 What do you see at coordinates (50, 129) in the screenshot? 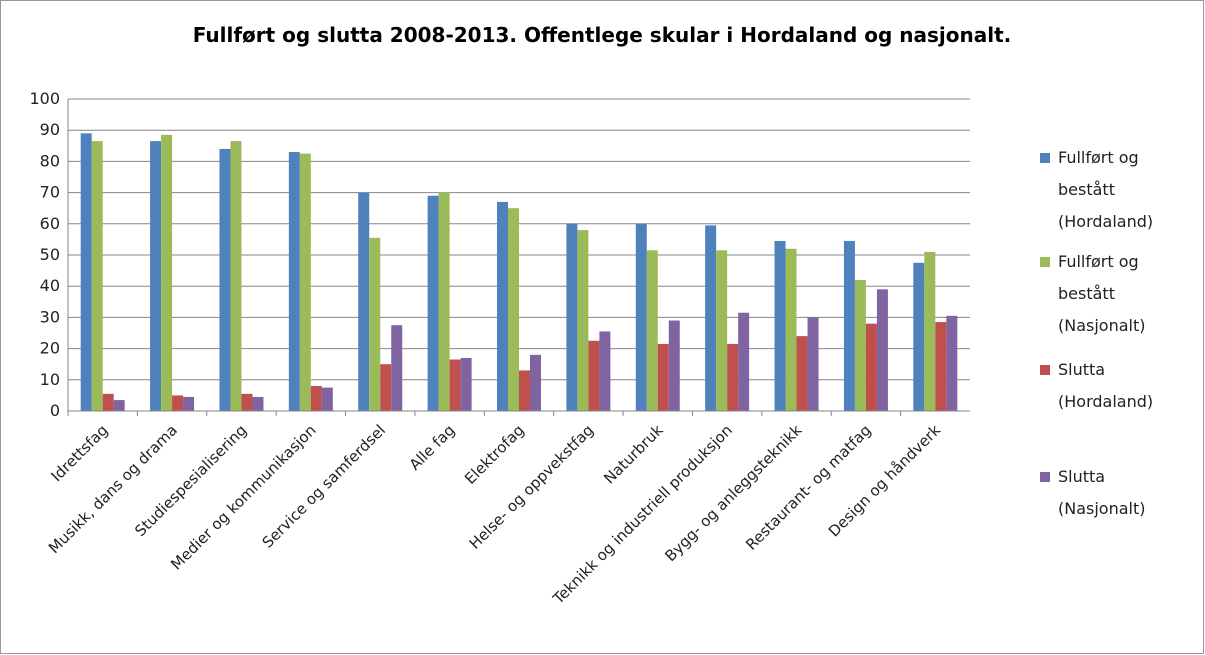
I see `y-tick-label: 90` at bounding box center [50, 129].